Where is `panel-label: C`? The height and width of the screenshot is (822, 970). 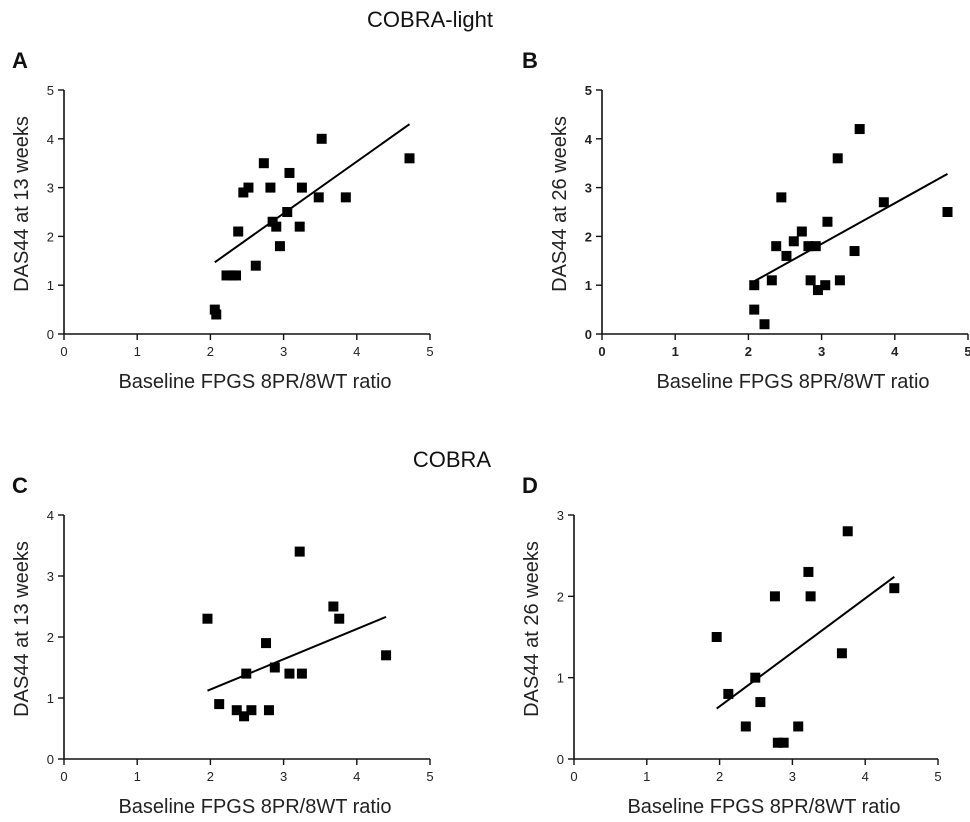 panel-label: C is located at coordinates (20, 485).